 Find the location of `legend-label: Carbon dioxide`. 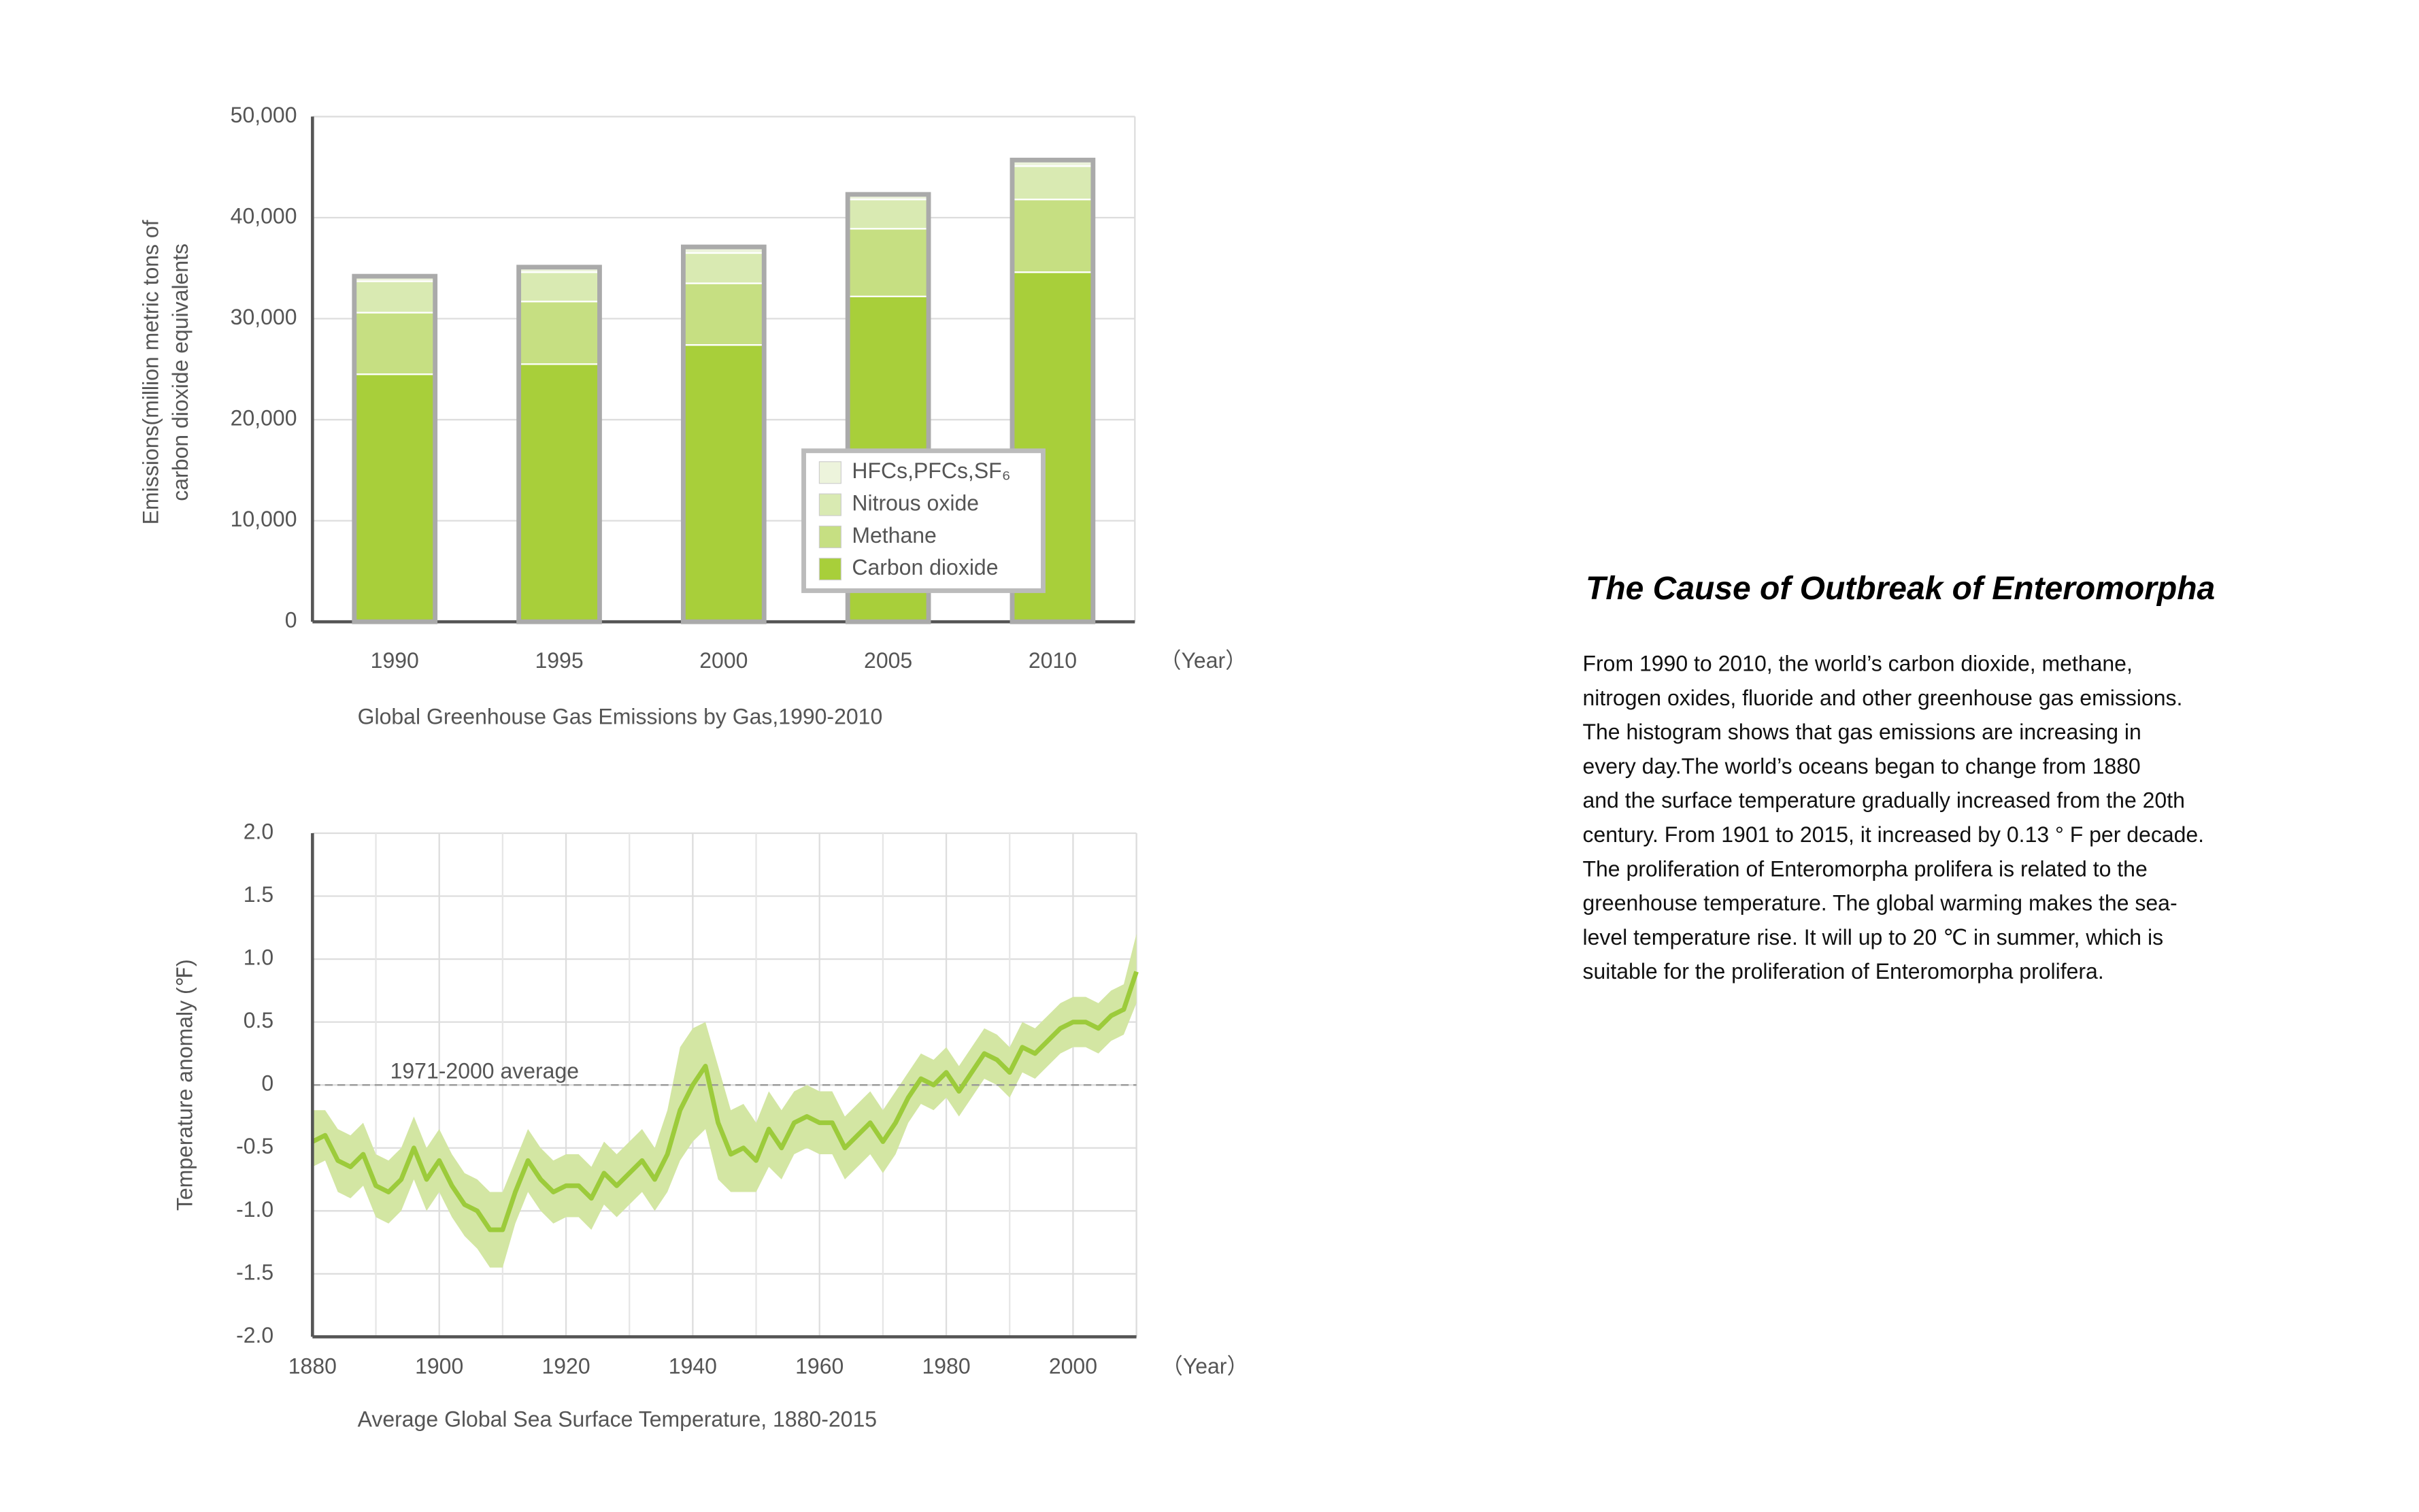

legend-label: Carbon dioxide is located at coordinates (925, 567).